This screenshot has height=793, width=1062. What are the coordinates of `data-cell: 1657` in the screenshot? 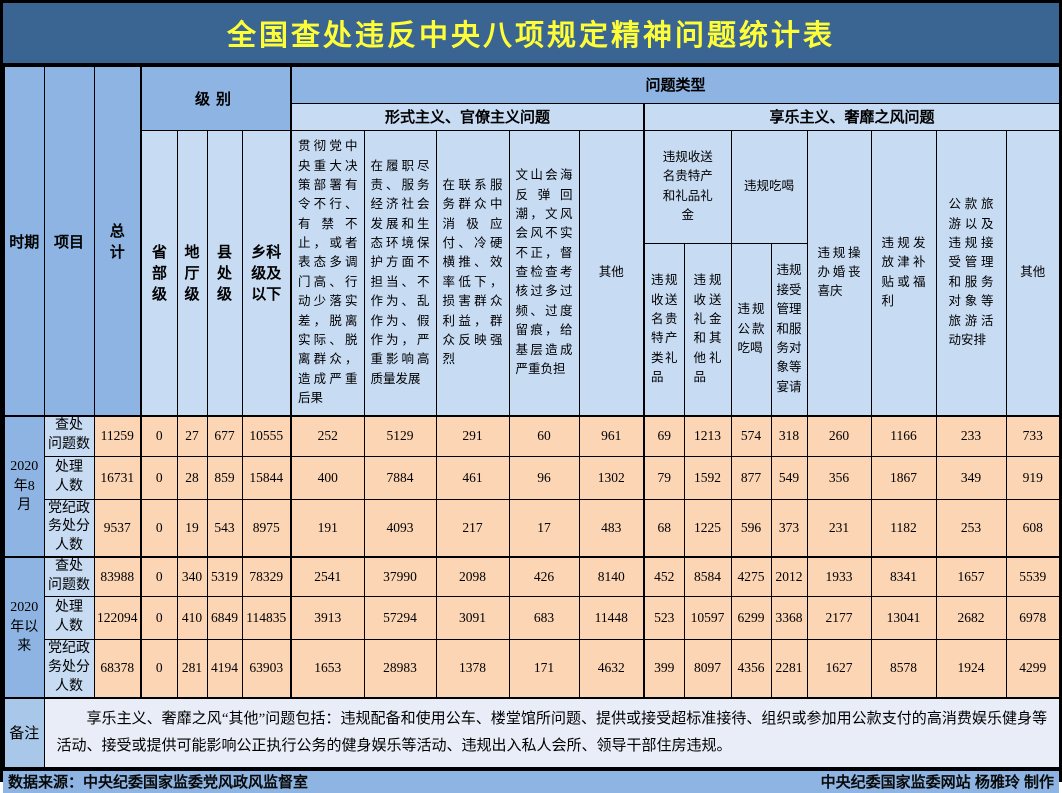 It's located at (971, 576).